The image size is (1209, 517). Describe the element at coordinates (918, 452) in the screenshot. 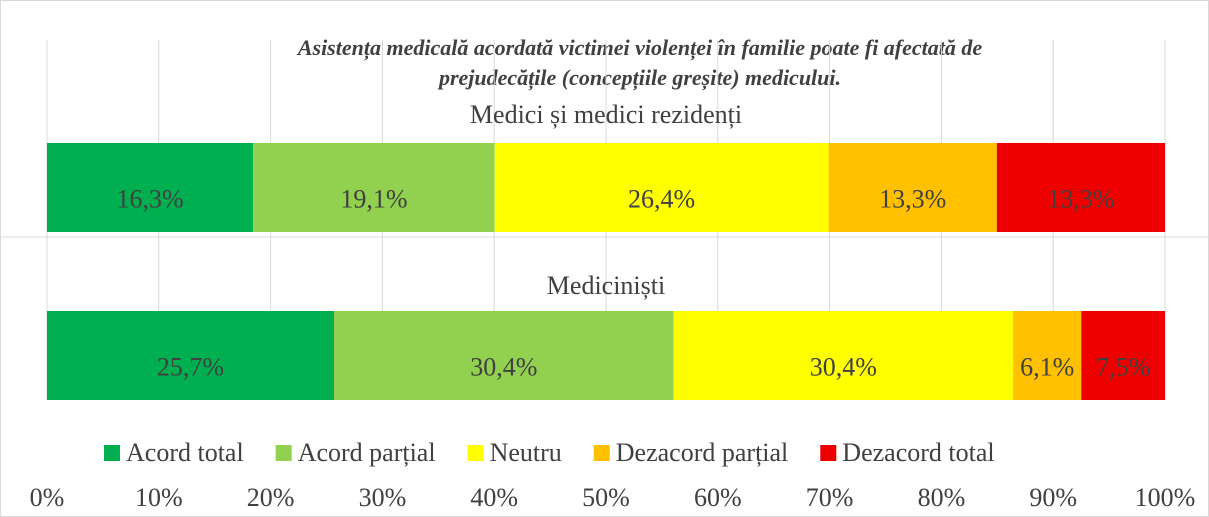

I see `legend-label: Dezacord total` at that location.